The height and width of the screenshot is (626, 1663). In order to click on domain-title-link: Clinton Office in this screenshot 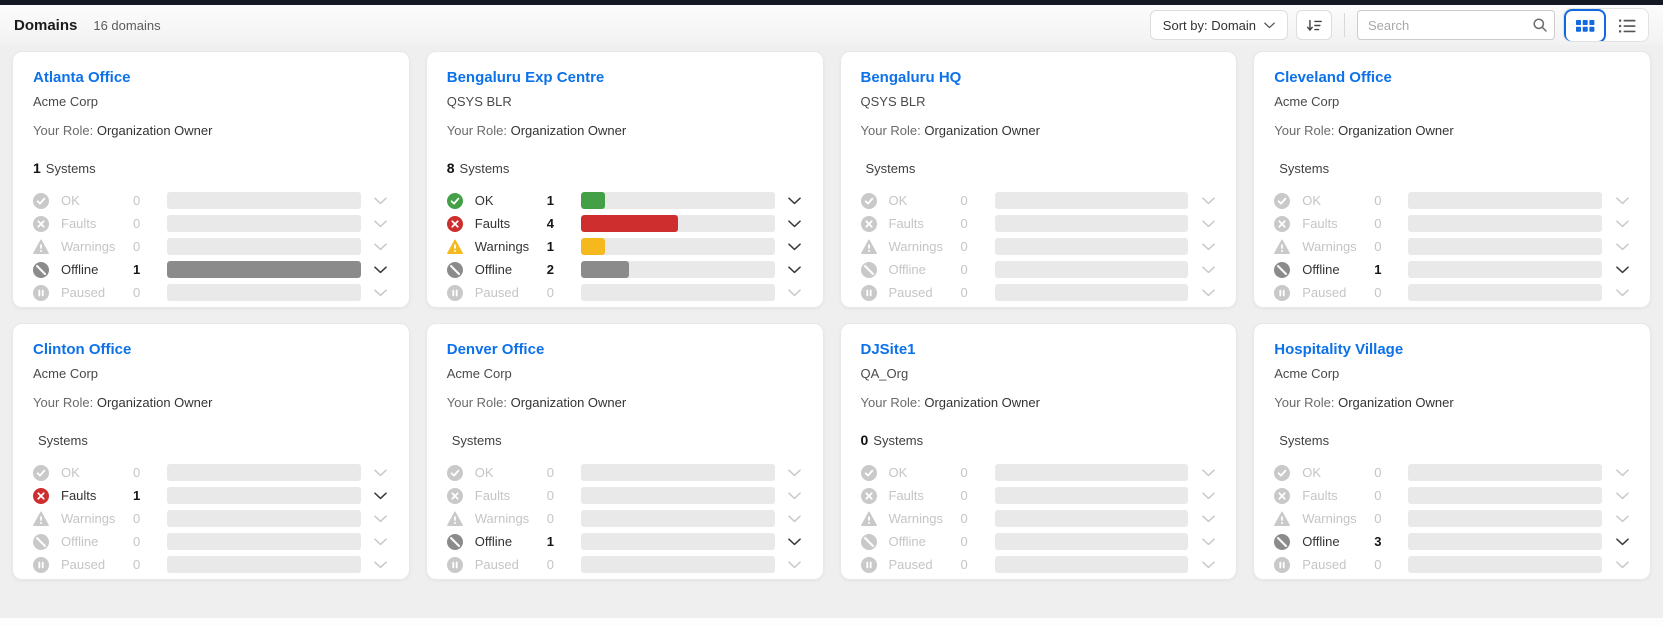, I will do `click(82, 349)`.